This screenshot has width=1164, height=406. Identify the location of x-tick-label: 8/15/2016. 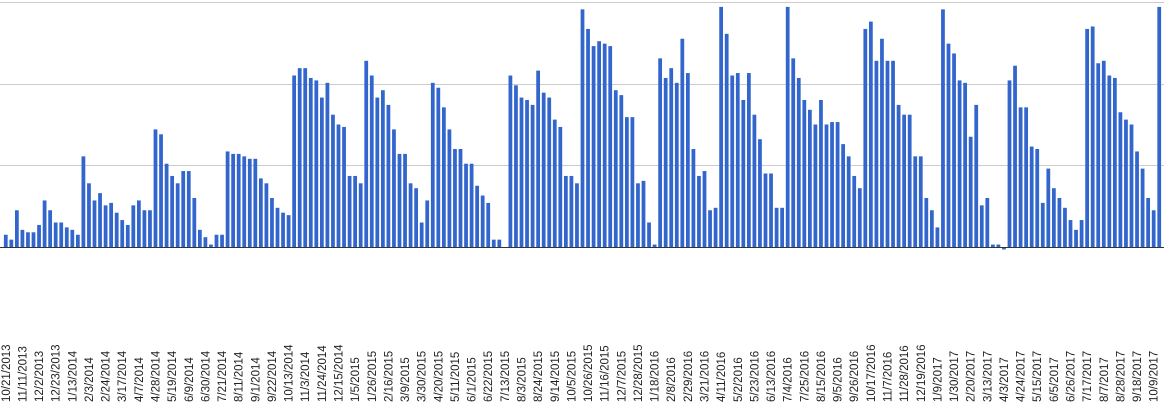
(822, 376).